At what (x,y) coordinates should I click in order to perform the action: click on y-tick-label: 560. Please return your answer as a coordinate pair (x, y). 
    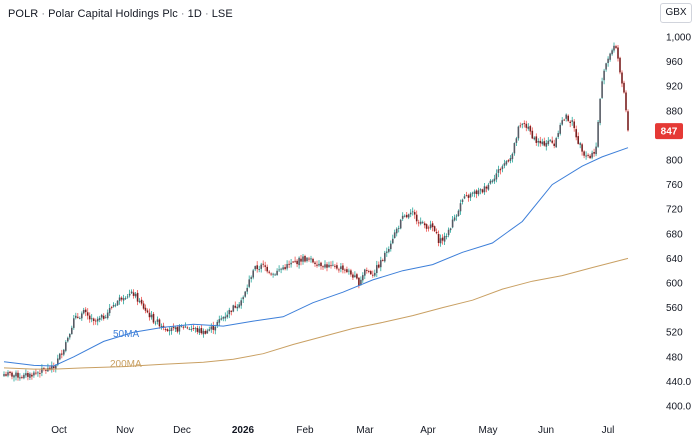
    Looking at the image, I should click on (674, 308).